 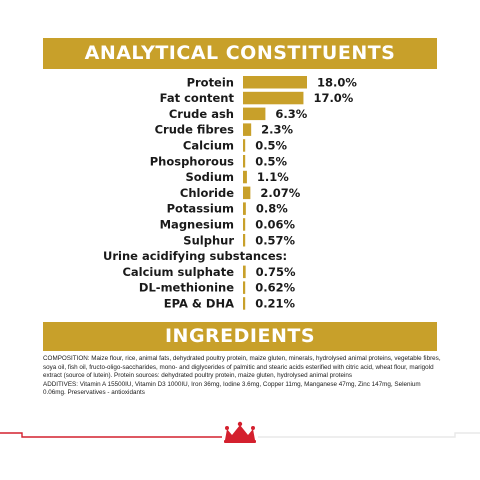 What do you see at coordinates (178, 272) in the screenshot?
I see `constituent-label: Calcium sulphate` at bounding box center [178, 272].